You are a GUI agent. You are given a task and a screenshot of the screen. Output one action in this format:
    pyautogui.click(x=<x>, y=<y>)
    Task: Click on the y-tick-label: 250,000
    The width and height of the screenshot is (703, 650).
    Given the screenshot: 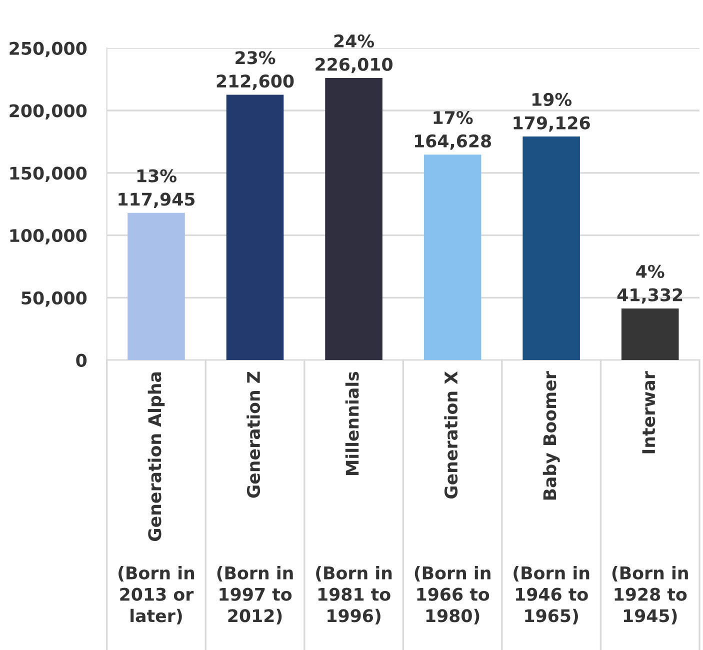 What is the action you would take?
    pyautogui.click(x=48, y=50)
    